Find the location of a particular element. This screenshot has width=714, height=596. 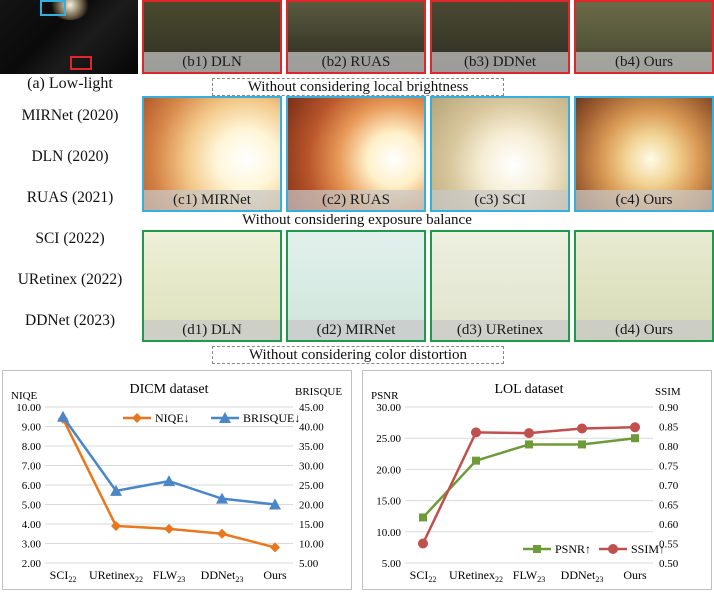

legend-label: PSNR↑ is located at coordinates (573, 549).